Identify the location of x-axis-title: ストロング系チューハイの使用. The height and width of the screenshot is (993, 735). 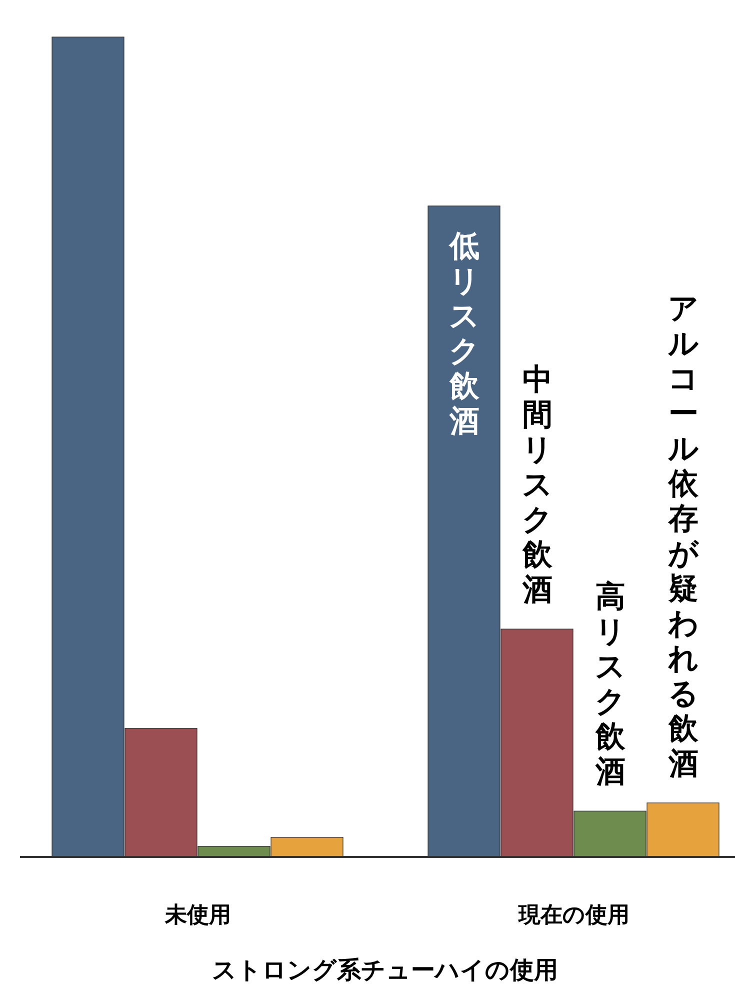
(385, 970).